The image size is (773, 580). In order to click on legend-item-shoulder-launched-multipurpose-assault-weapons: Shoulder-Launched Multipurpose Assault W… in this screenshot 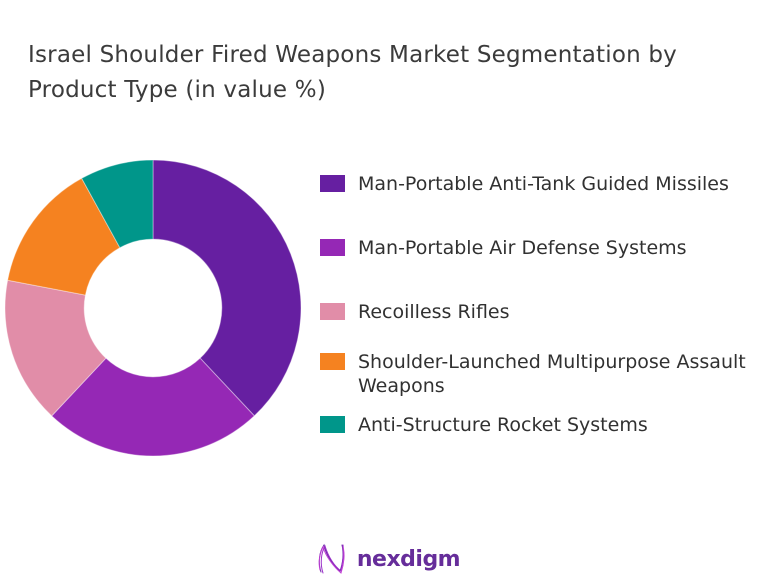, I will do `click(546, 374)`.